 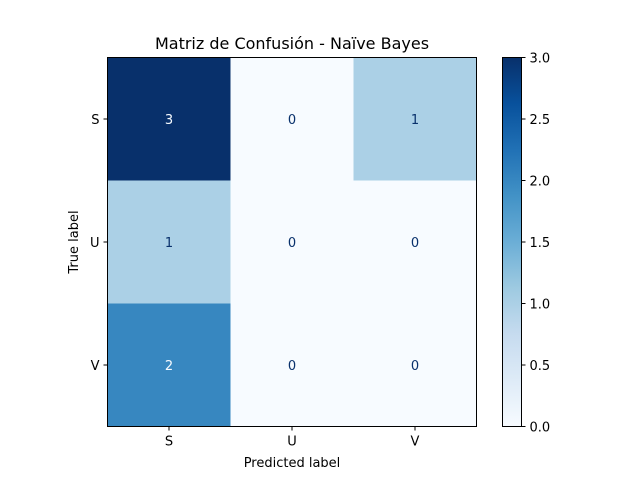 What do you see at coordinates (540, 182) in the screenshot?
I see `colorbar-tick-label: 2.0` at bounding box center [540, 182].